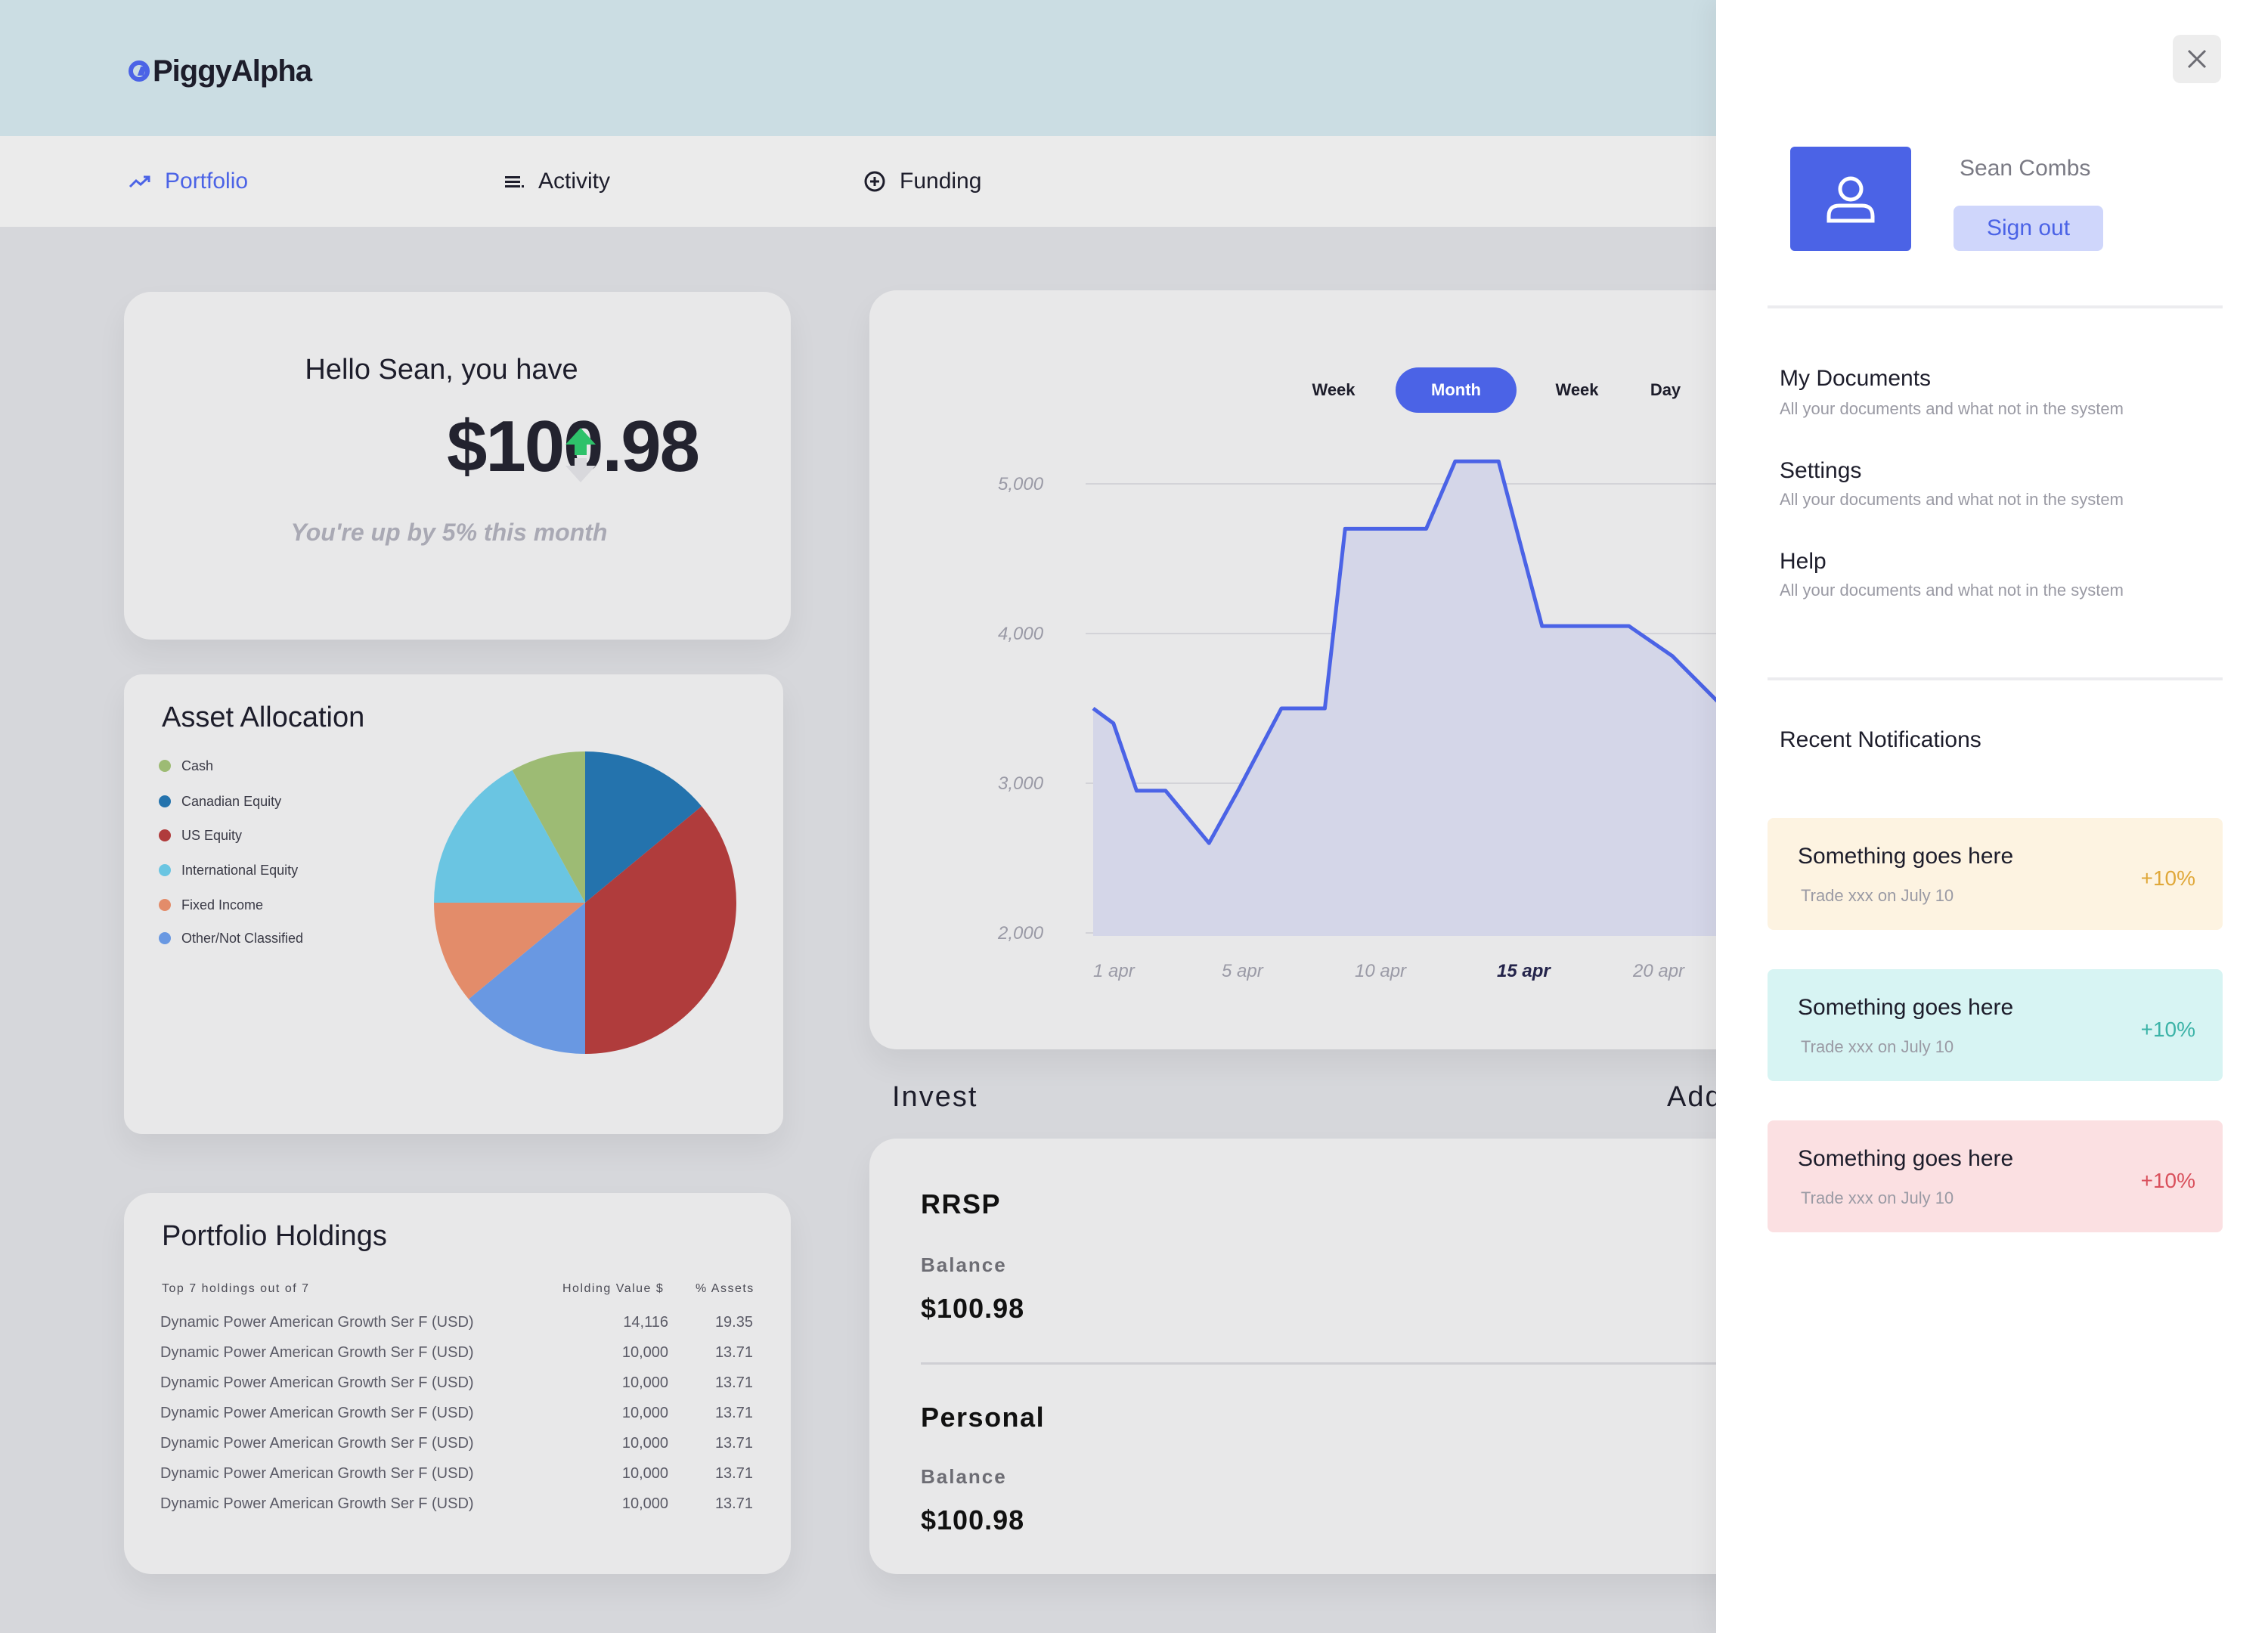 The image size is (2268, 1633). What do you see at coordinates (232, 71) in the screenshot?
I see `app-name: PiggyAlpha` at bounding box center [232, 71].